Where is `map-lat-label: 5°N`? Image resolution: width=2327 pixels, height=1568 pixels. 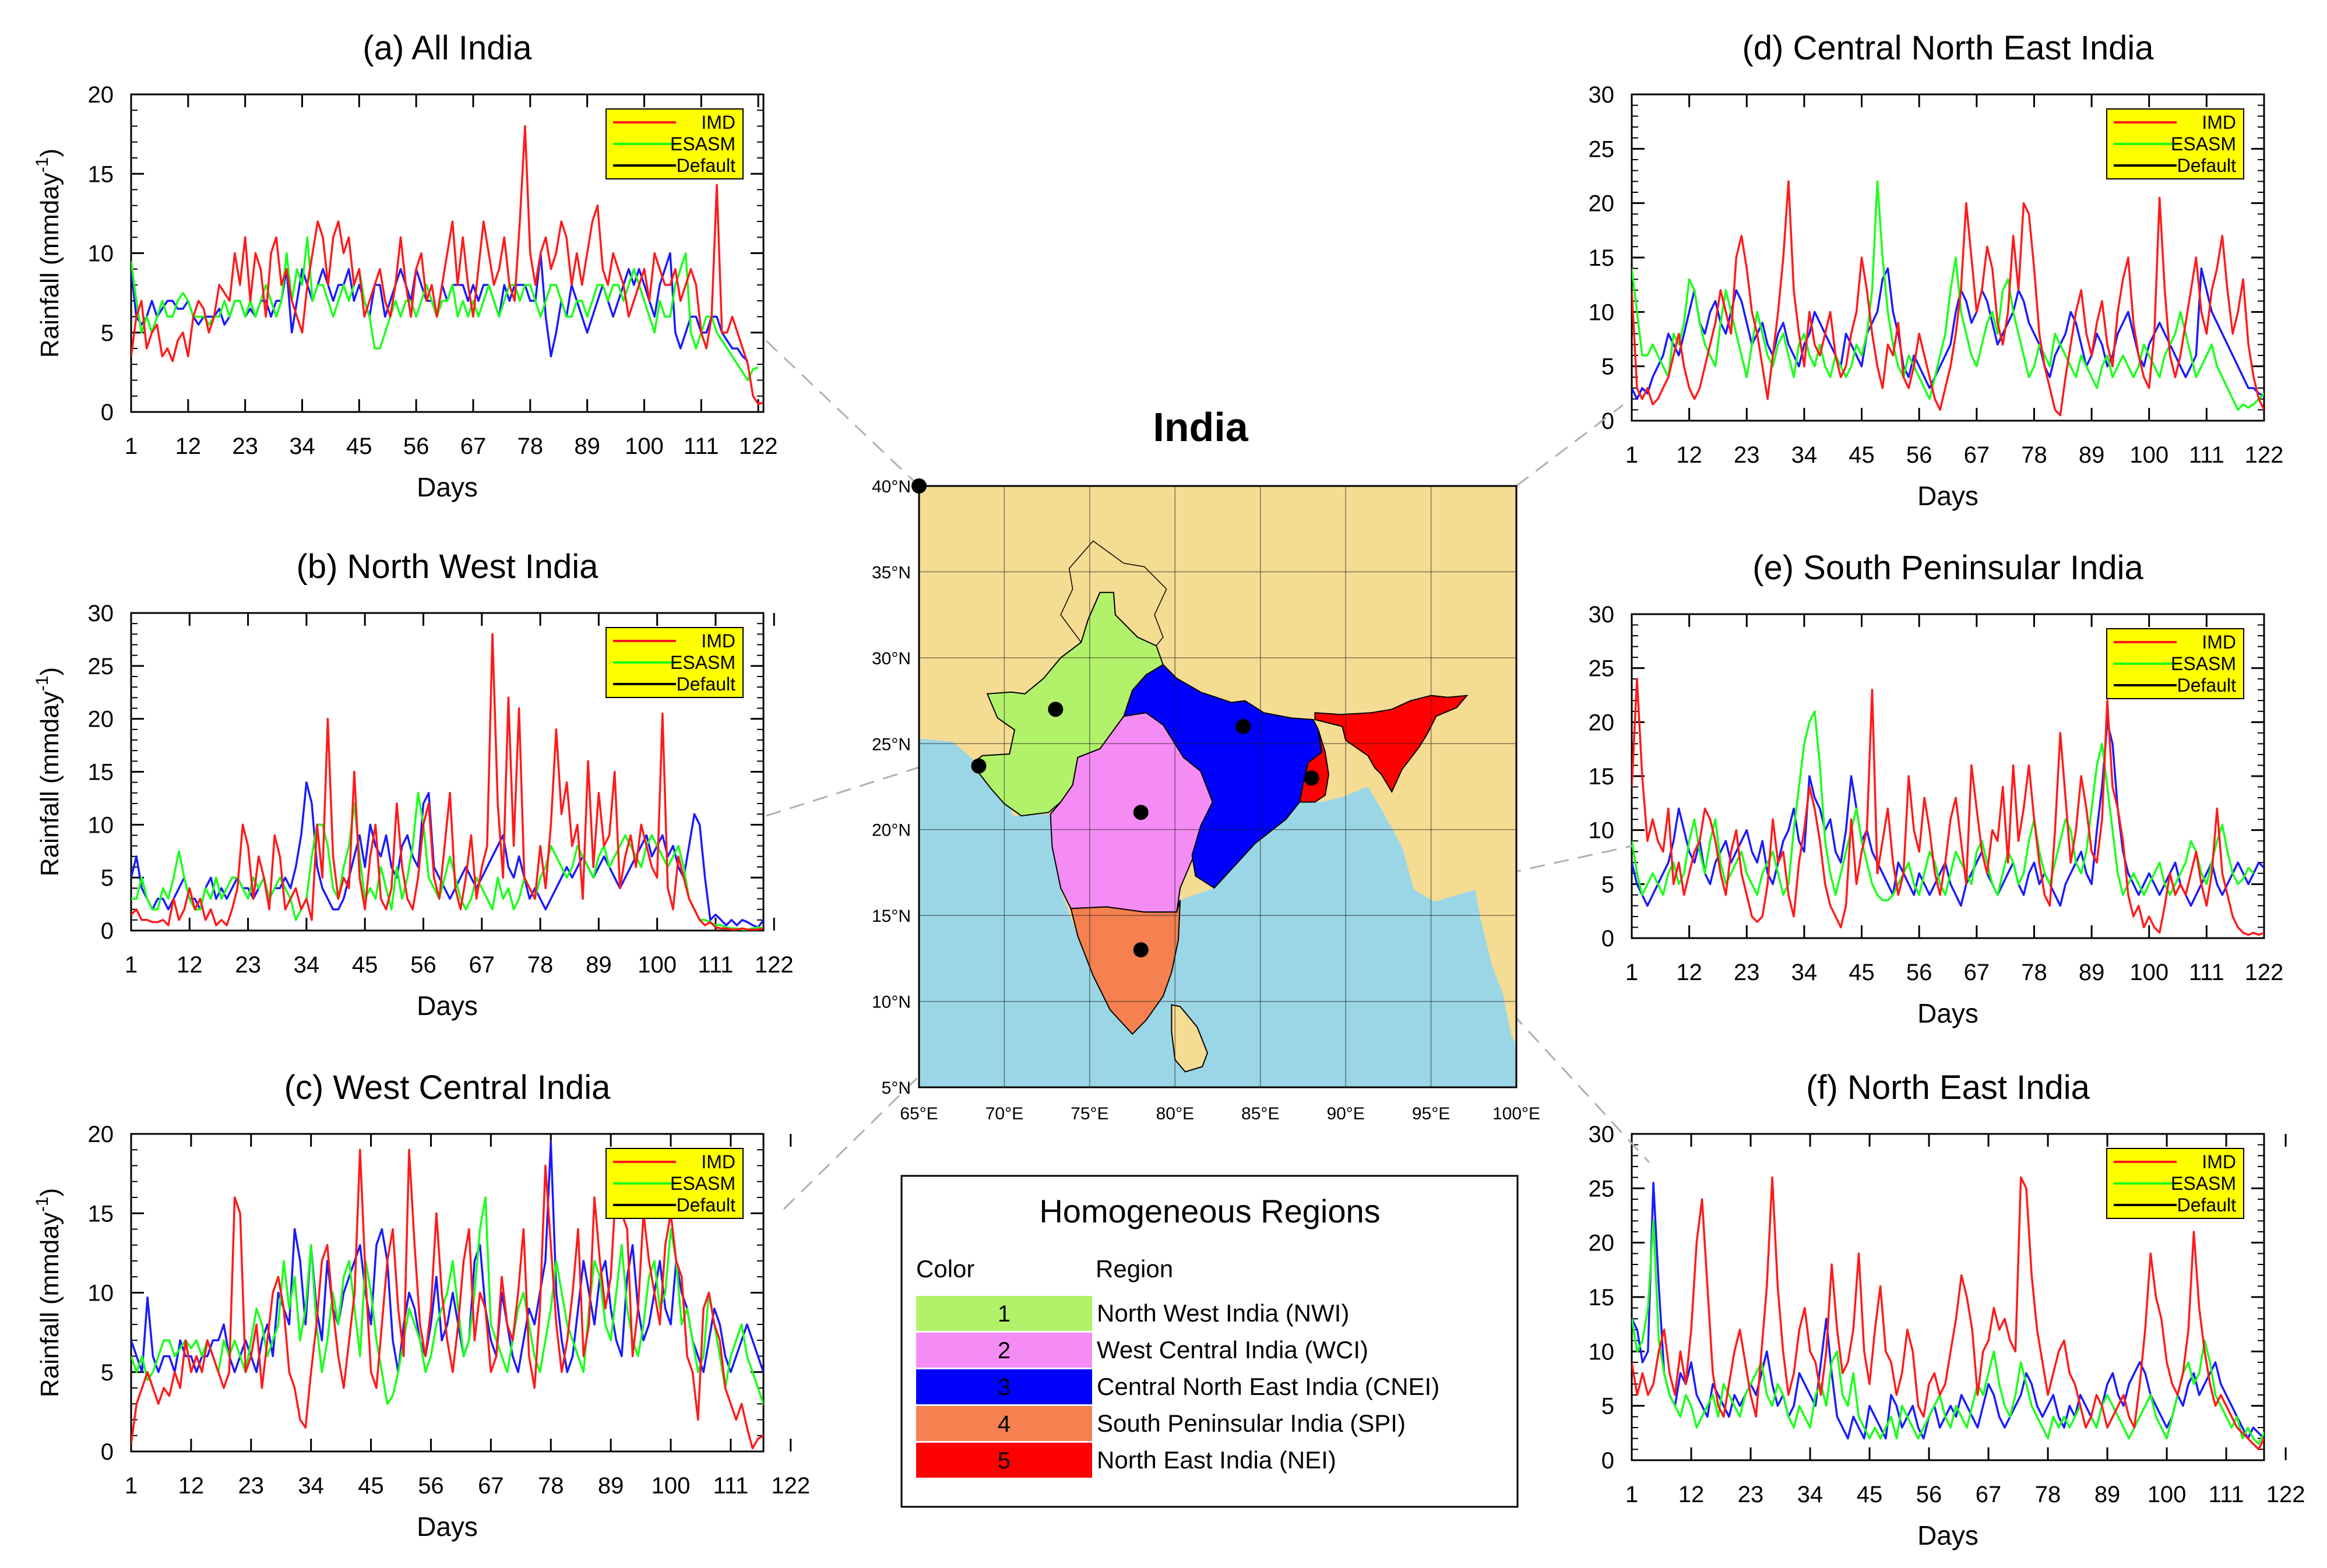
map-lat-label: 5°N is located at coordinates (896, 1088).